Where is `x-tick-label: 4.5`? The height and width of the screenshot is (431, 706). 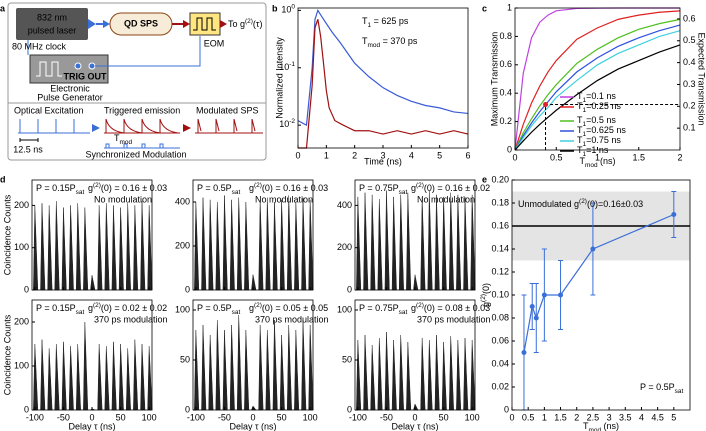 x-tick-label: 4.5 is located at coordinates (657, 417).